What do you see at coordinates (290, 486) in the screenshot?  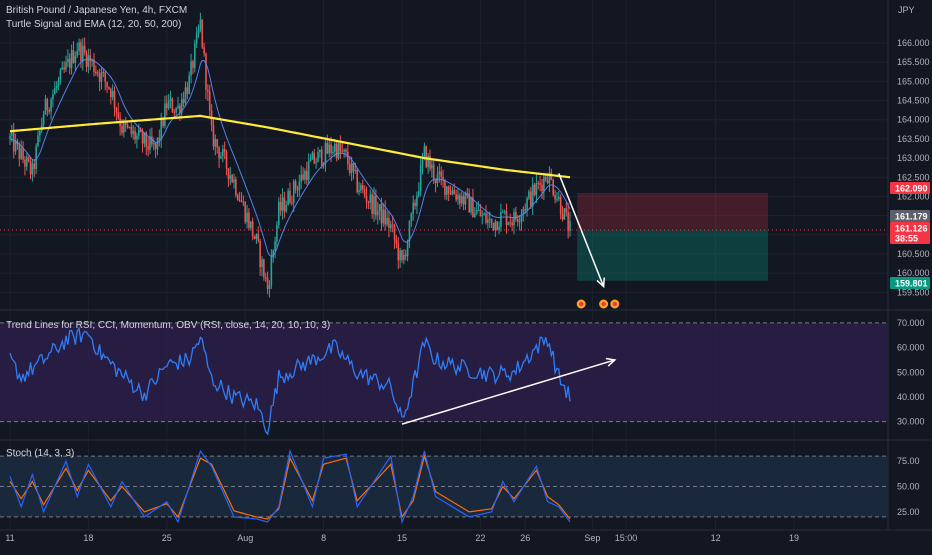 I see `stoch-k-line` at bounding box center [290, 486].